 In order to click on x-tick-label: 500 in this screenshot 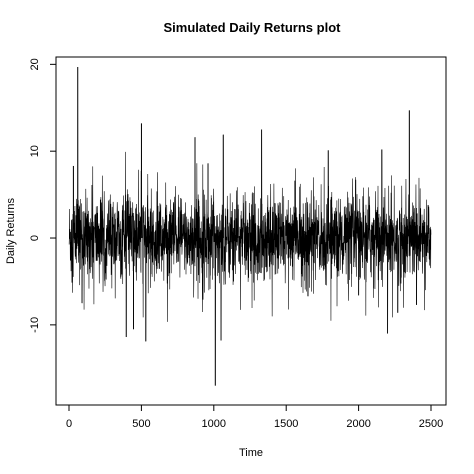, I will do `click(141, 424)`.